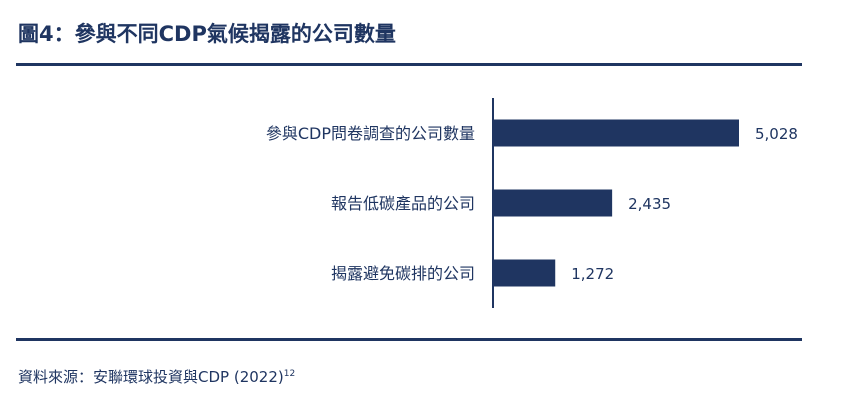 The height and width of the screenshot is (406, 850). Describe the element at coordinates (649, 204) in the screenshot. I see `value-label: 2,435` at that location.